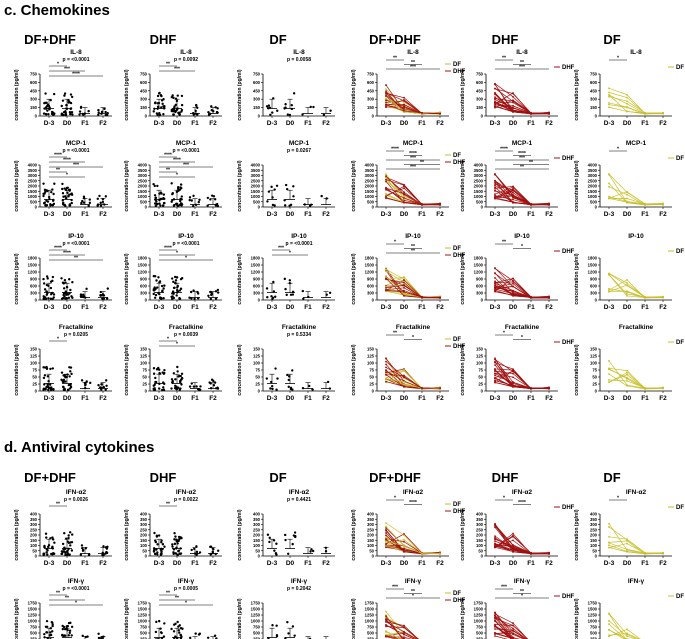  Describe the element at coordinates (272, 563) in the screenshot. I see `x-tick-label: D-3` at that location.